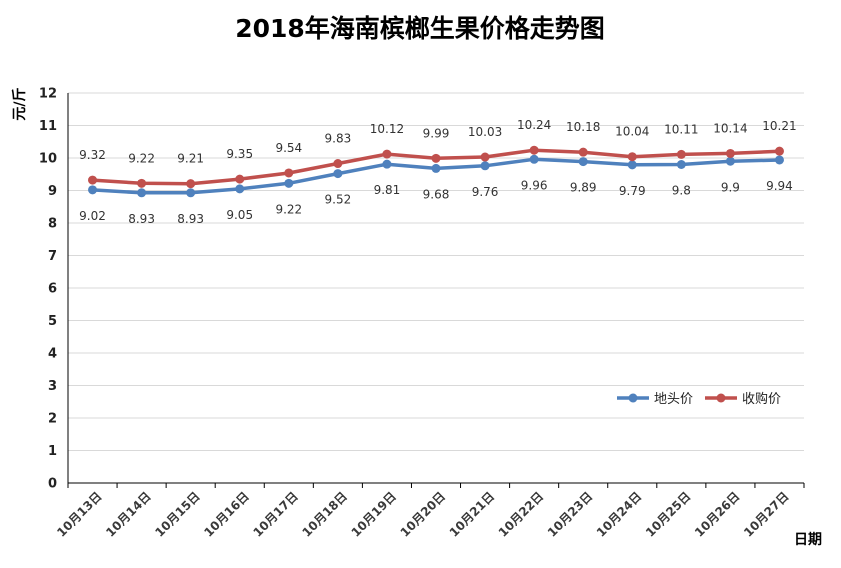  Describe the element at coordinates (52, 256) in the screenshot. I see `y-tick-label: 7` at that location.